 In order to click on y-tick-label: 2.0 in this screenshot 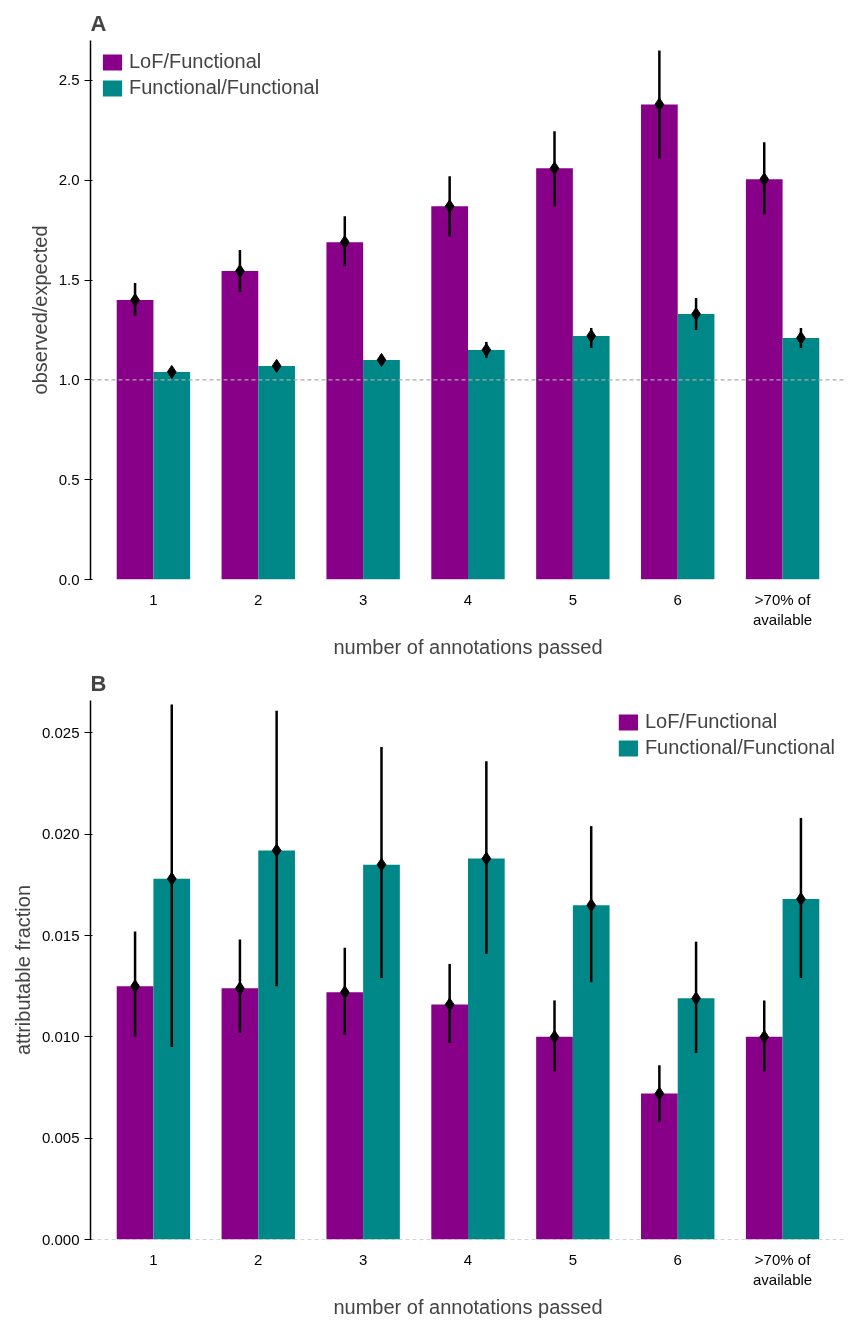, I will do `click(69, 180)`.